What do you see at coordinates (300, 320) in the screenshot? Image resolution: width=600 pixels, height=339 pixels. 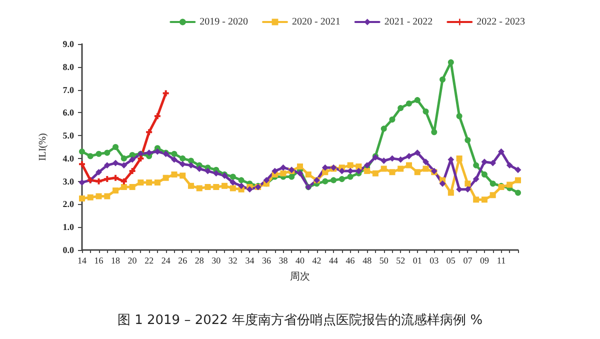 I see `caption: 图 1 2019 – 2022 年度南方省份哨点医院报告的流感样病例 %` at bounding box center [300, 320].